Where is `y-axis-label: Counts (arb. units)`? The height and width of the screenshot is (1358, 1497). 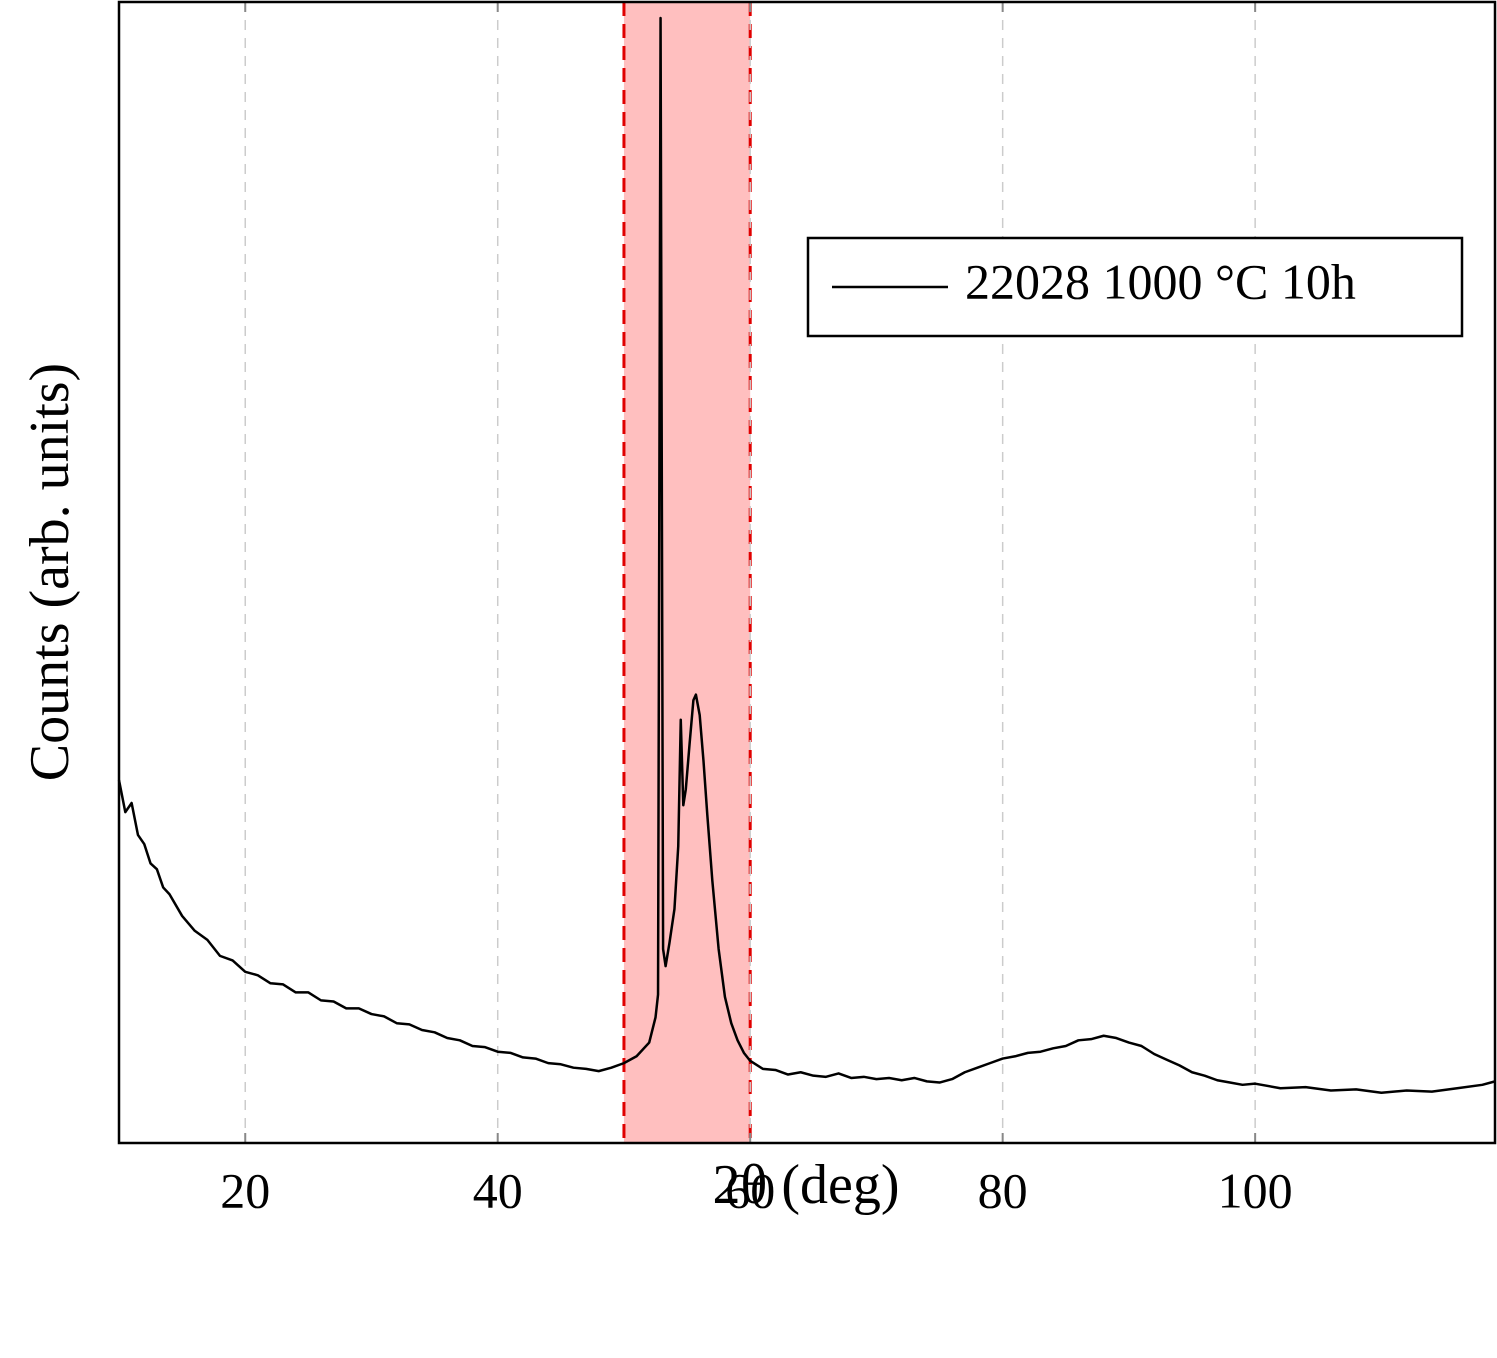
y-axis-label: Counts (arb. units) is located at coordinates (50, 572).